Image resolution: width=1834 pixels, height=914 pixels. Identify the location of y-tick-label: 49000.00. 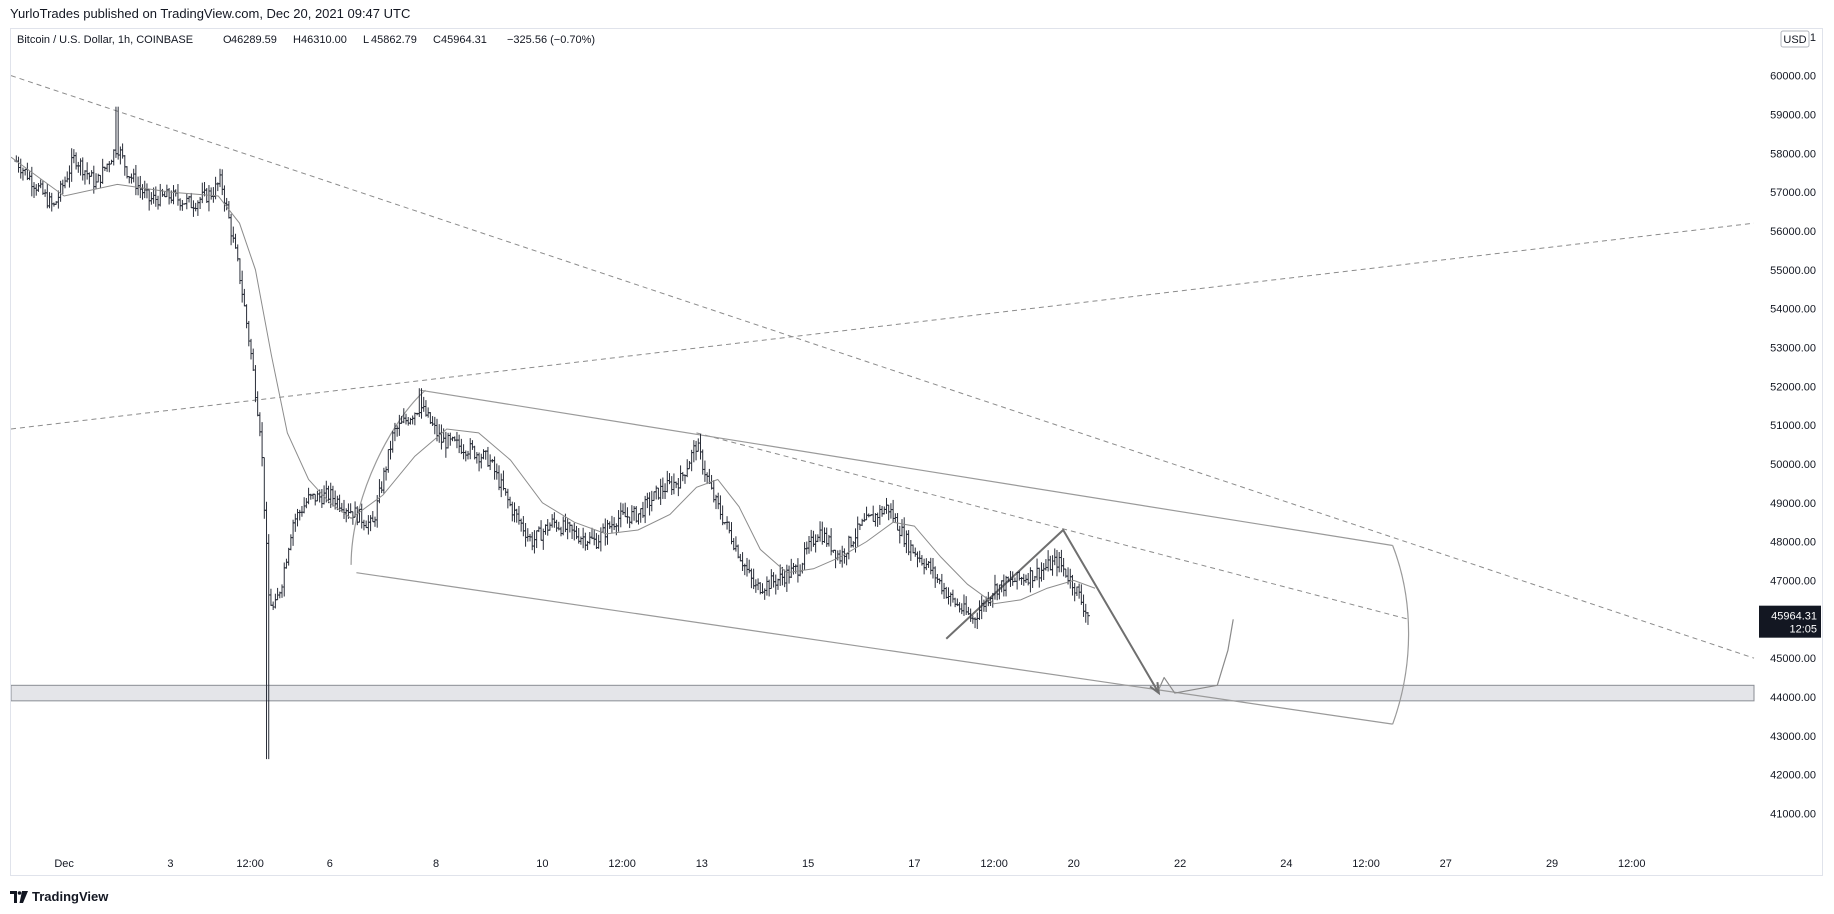
(1793, 504).